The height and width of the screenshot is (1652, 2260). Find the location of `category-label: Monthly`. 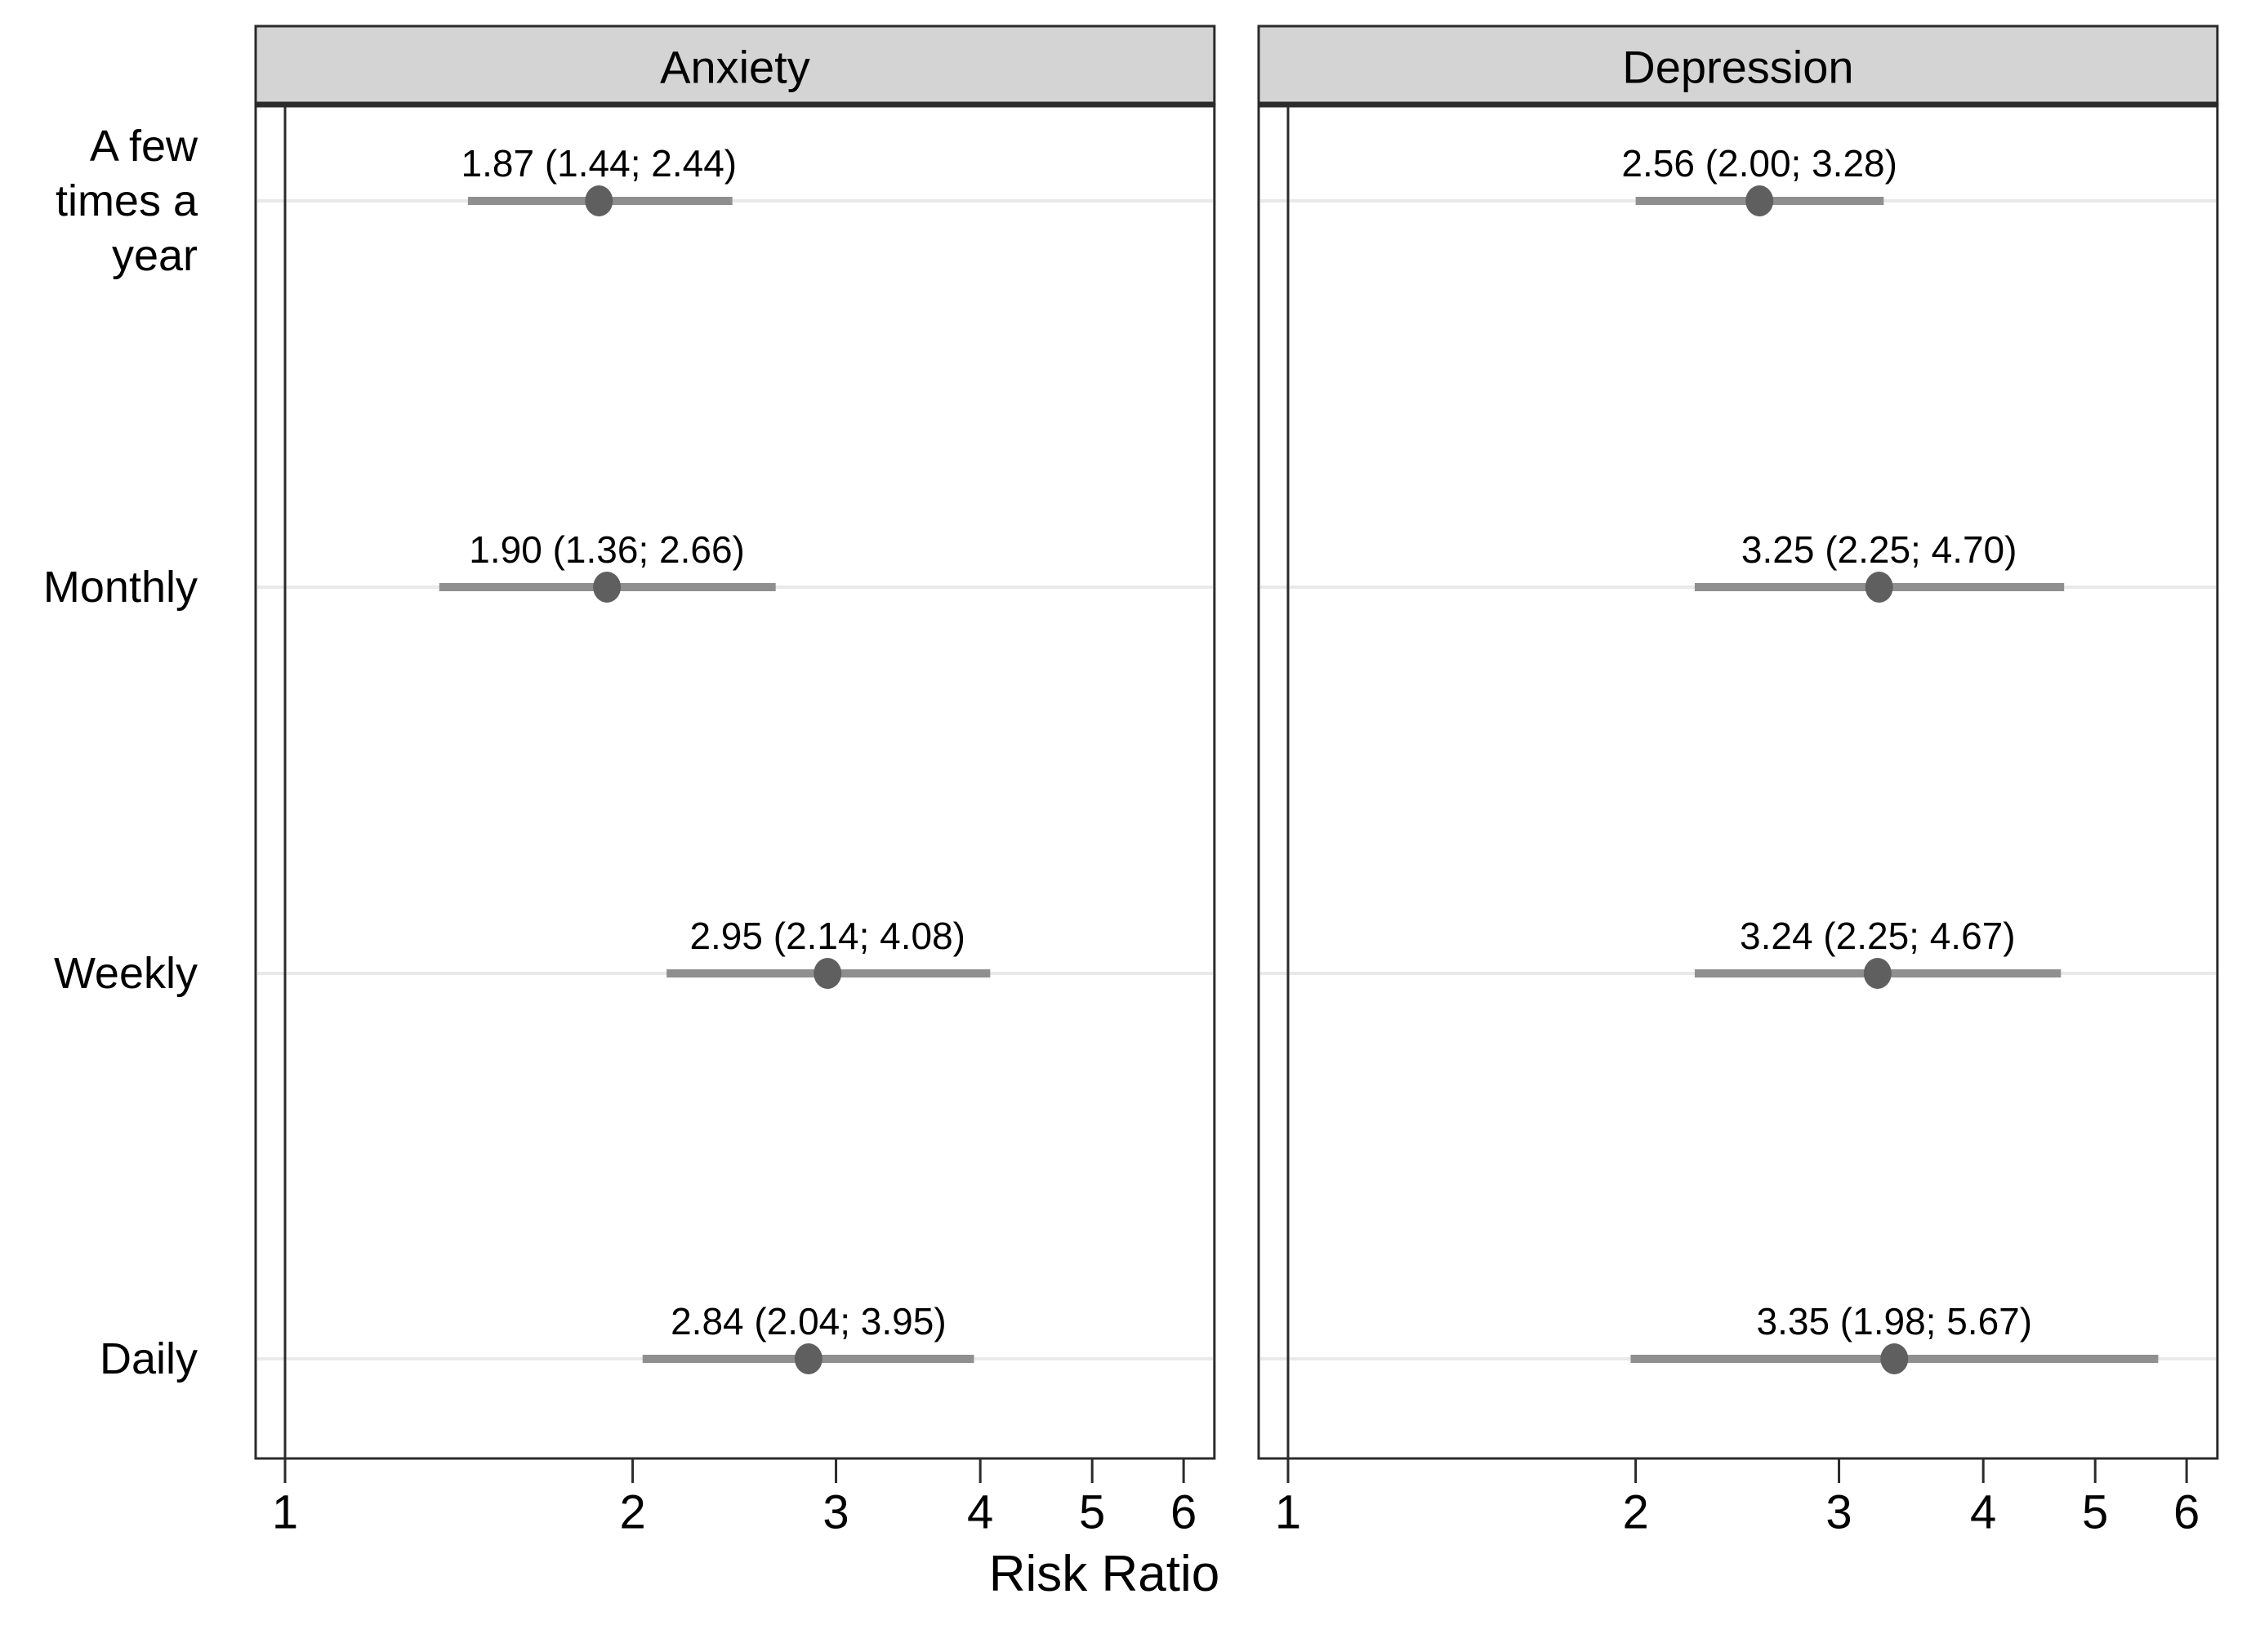

category-label: Monthly is located at coordinates (120, 587).